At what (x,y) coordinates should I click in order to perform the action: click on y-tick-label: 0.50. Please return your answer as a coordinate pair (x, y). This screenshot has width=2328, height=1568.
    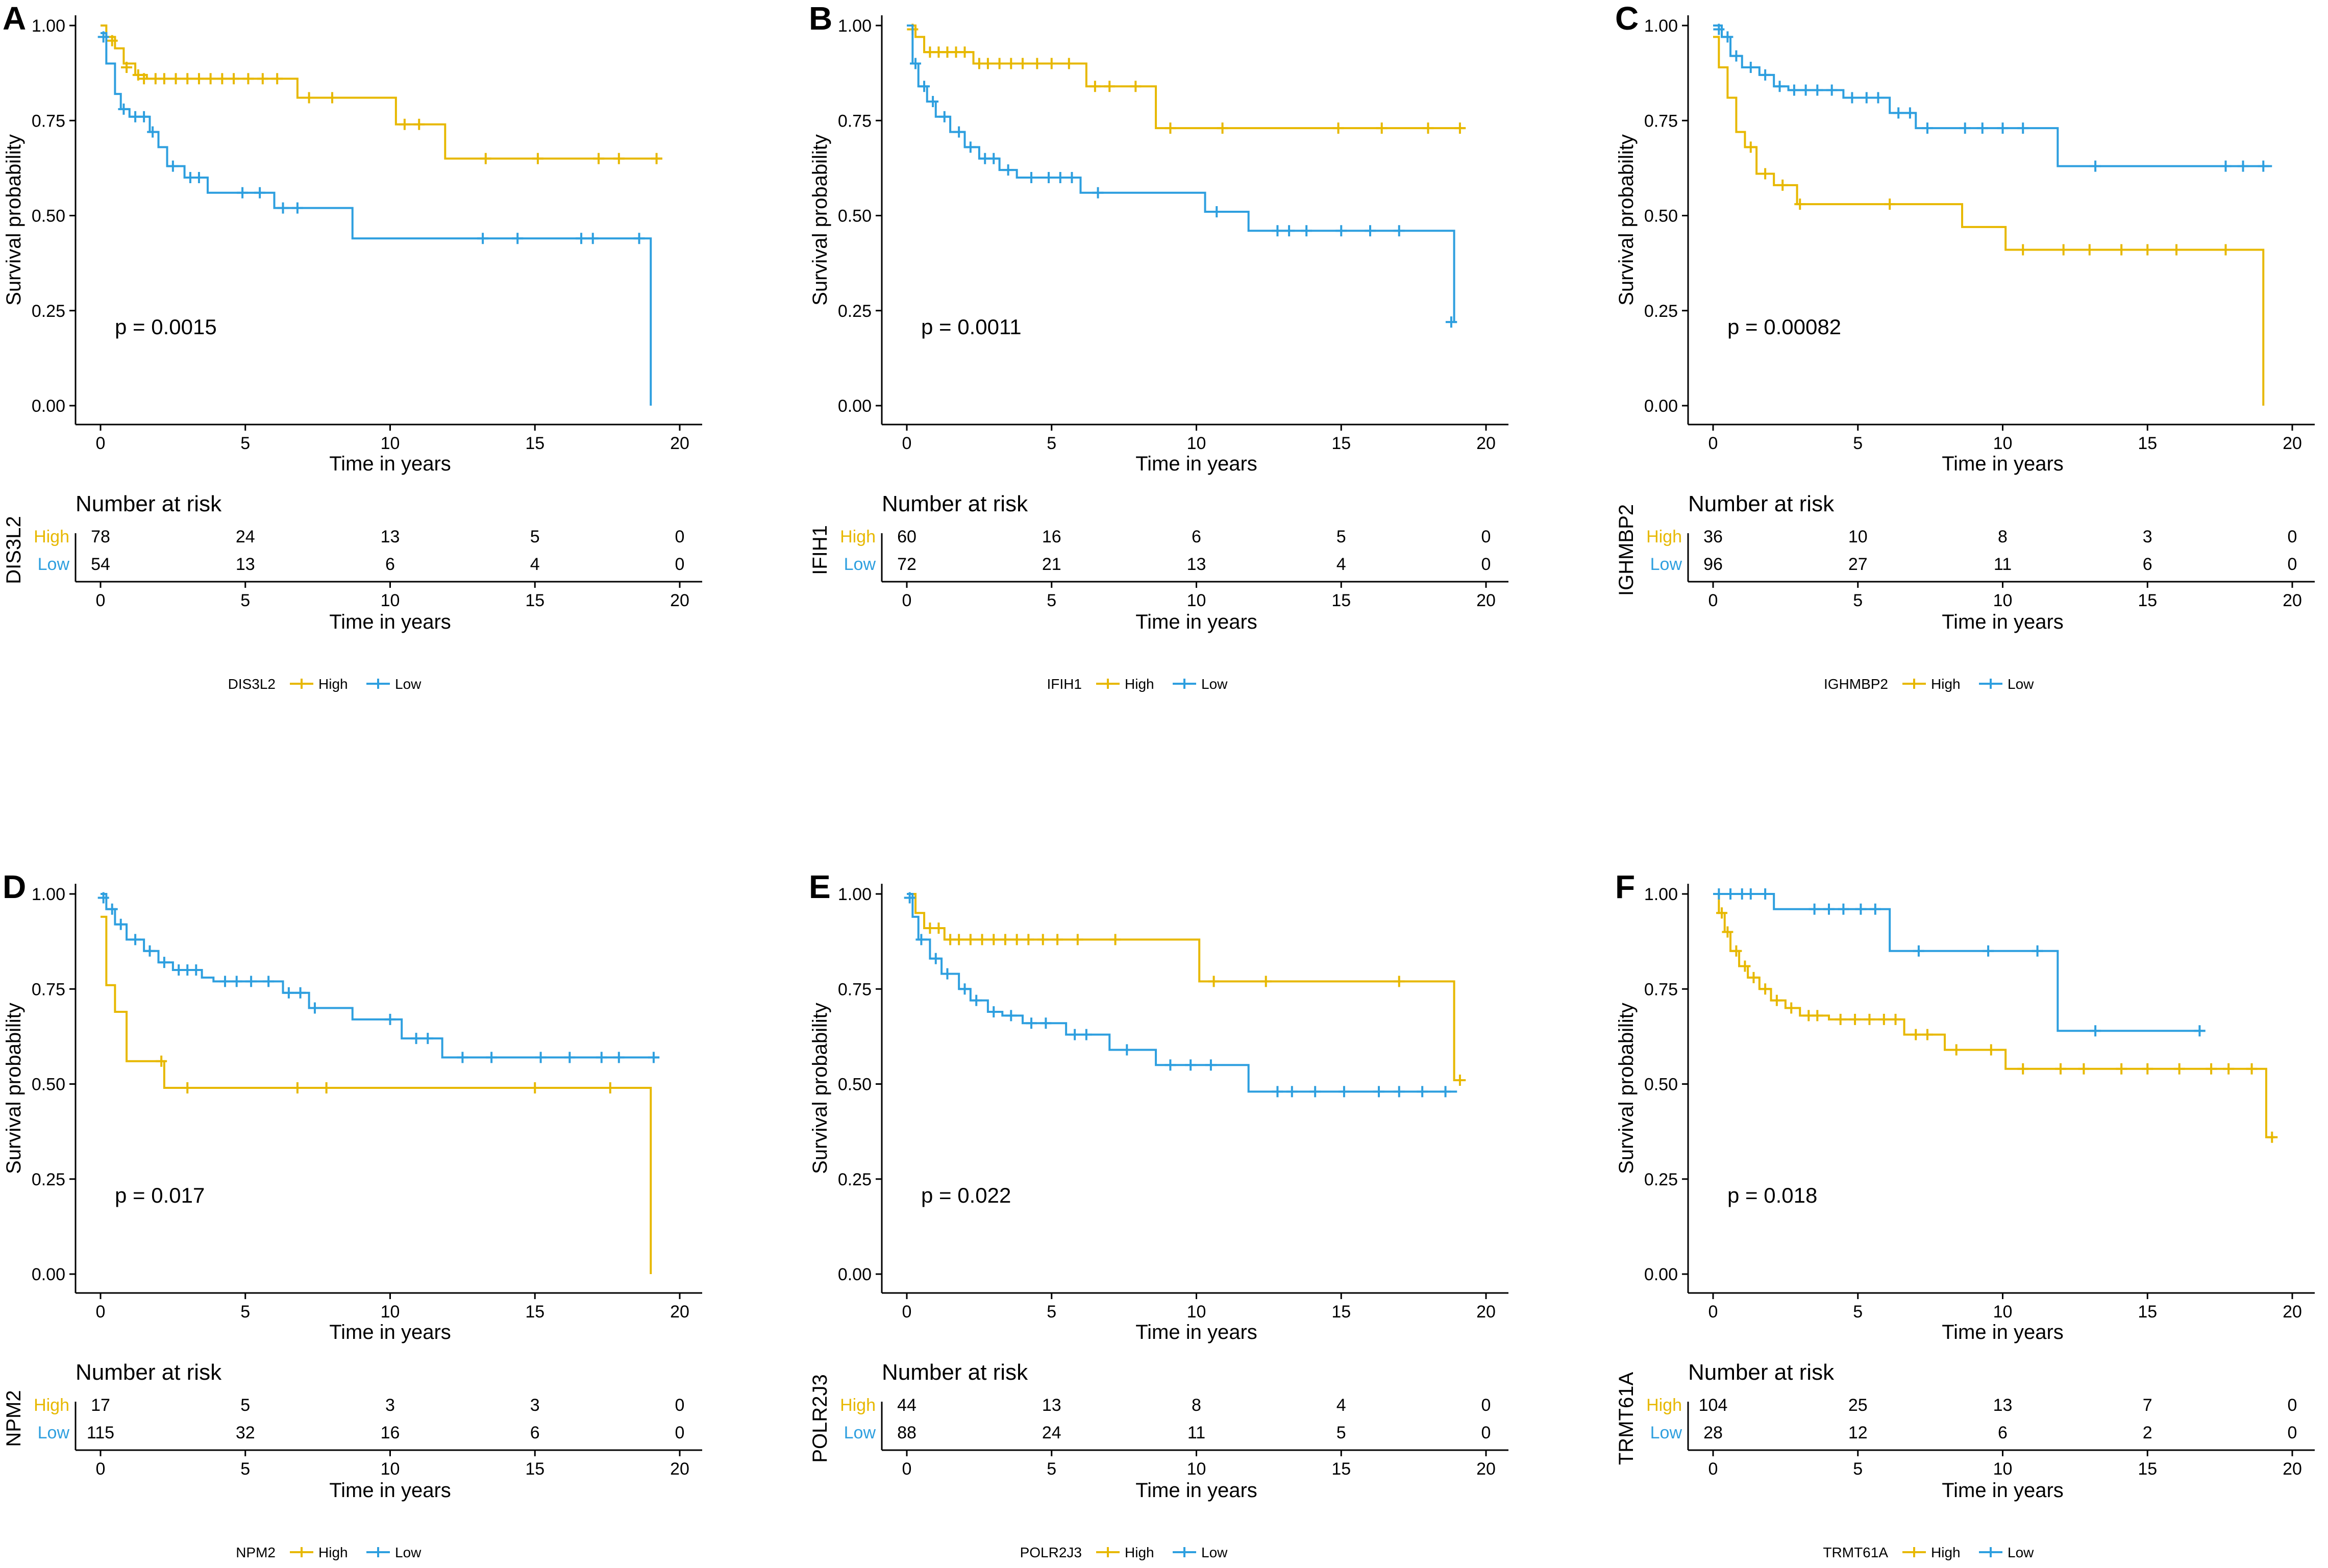
    Looking at the image, I should click on (855, 217).